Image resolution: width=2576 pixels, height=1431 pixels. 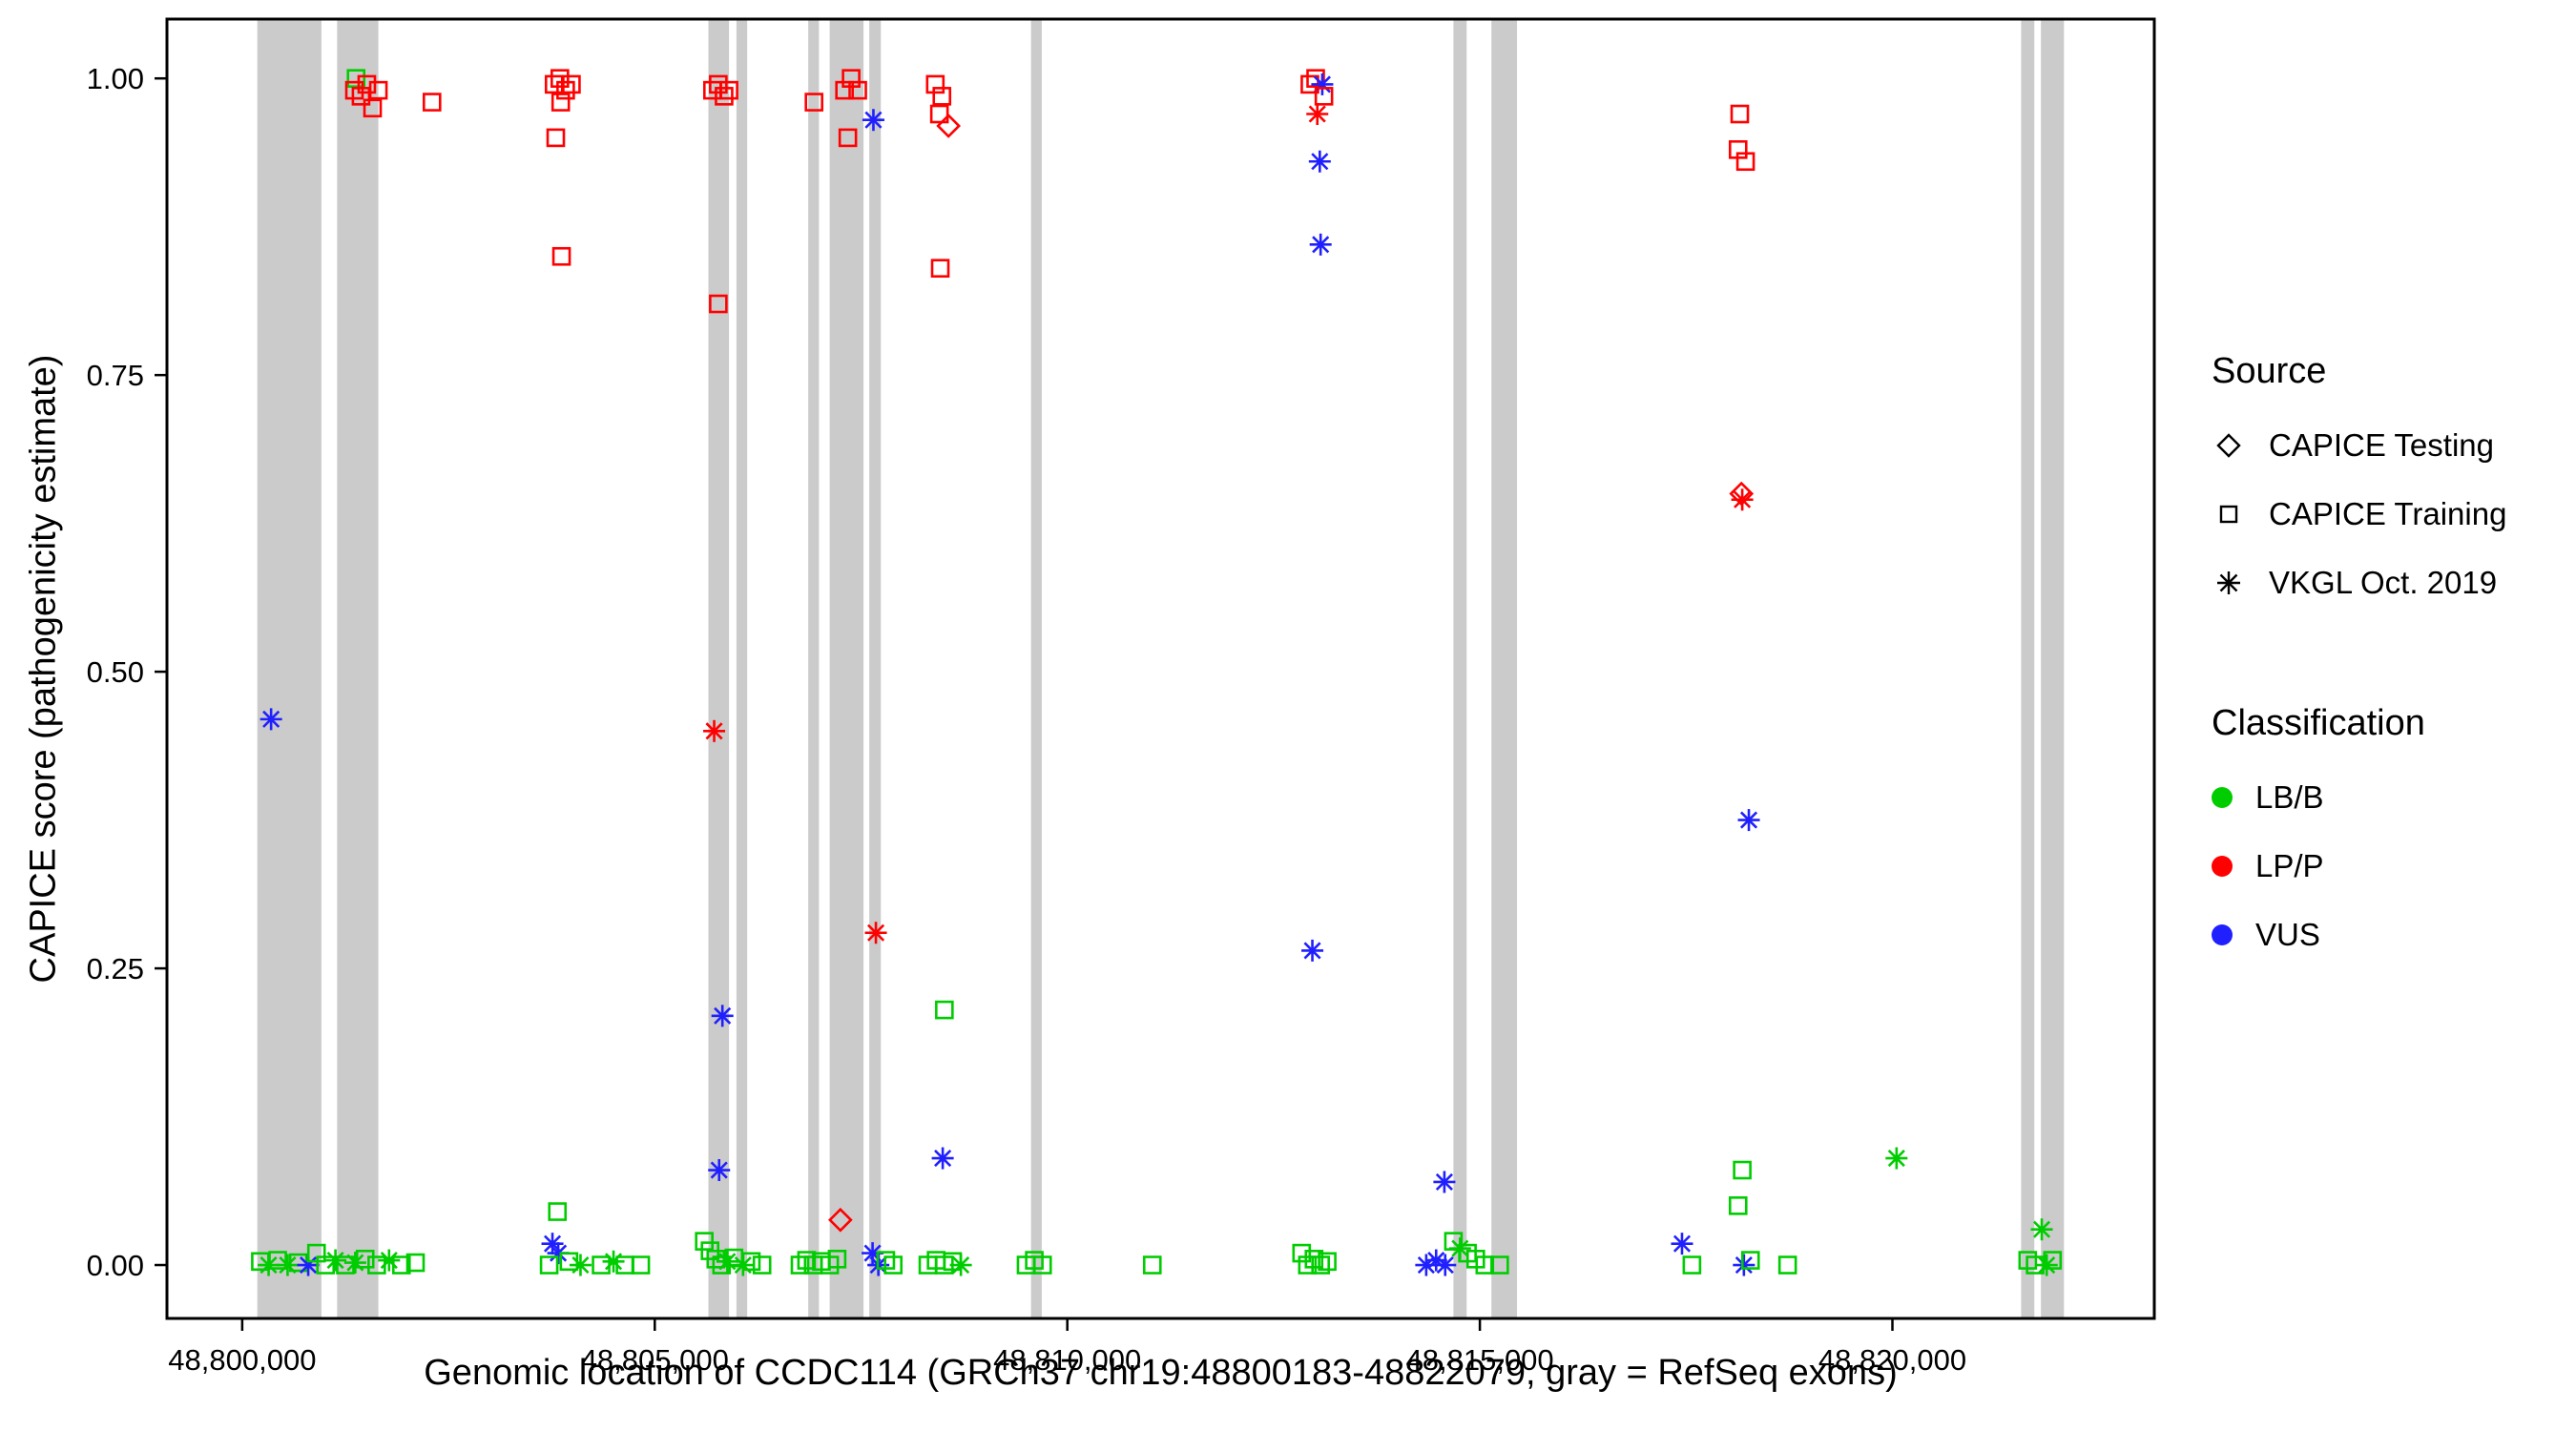 I want to click on legend: Source CAPICE Testing CAPICE Training, so click(x=2359, y=660).